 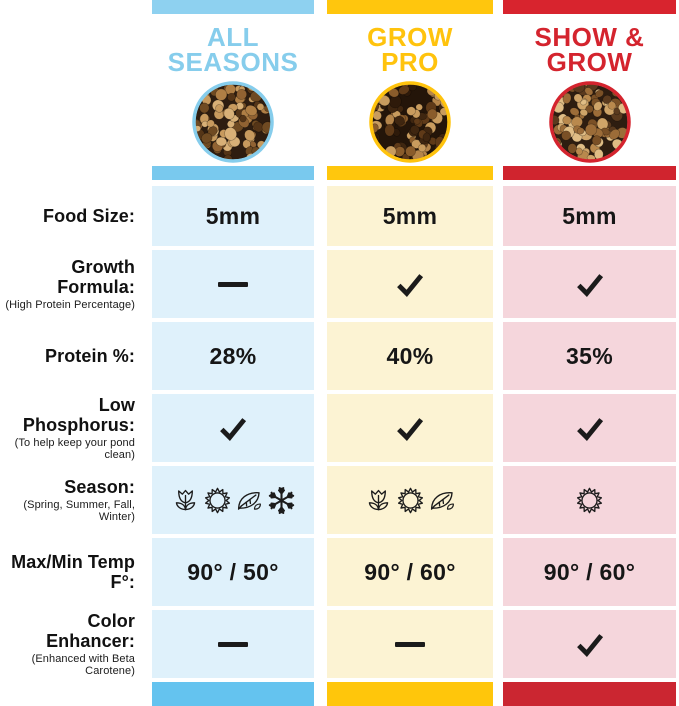 I want to click on column-title: GROW PRO, so click(x=410, y=49).